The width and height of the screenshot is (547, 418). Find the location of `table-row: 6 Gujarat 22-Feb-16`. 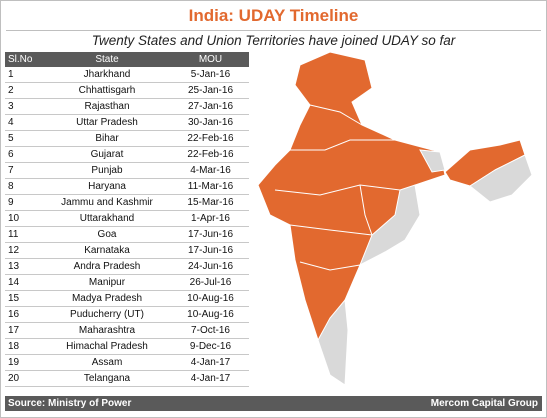

table-row: 6 Gujarat 22-Feb-16 is located at coordinates (127, 154).